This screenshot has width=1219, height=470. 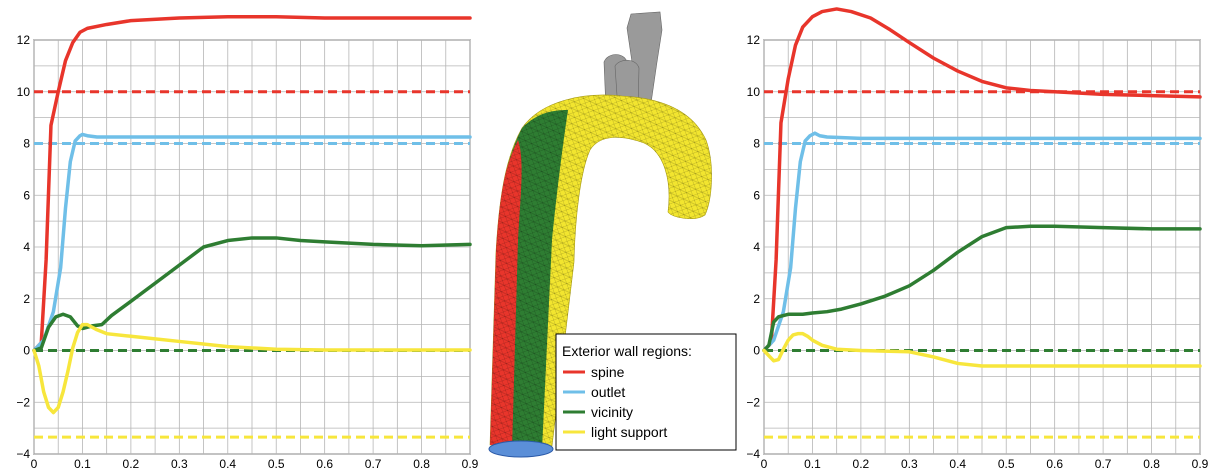 What do you see at coordinates (255, 463) in the screenshot?
I see `x-tick-labels-left: 0 0.1 0.2 0.3 0.4 0.5 0.6 0.7 0.8 0.9` at bounding box center [255, 463].